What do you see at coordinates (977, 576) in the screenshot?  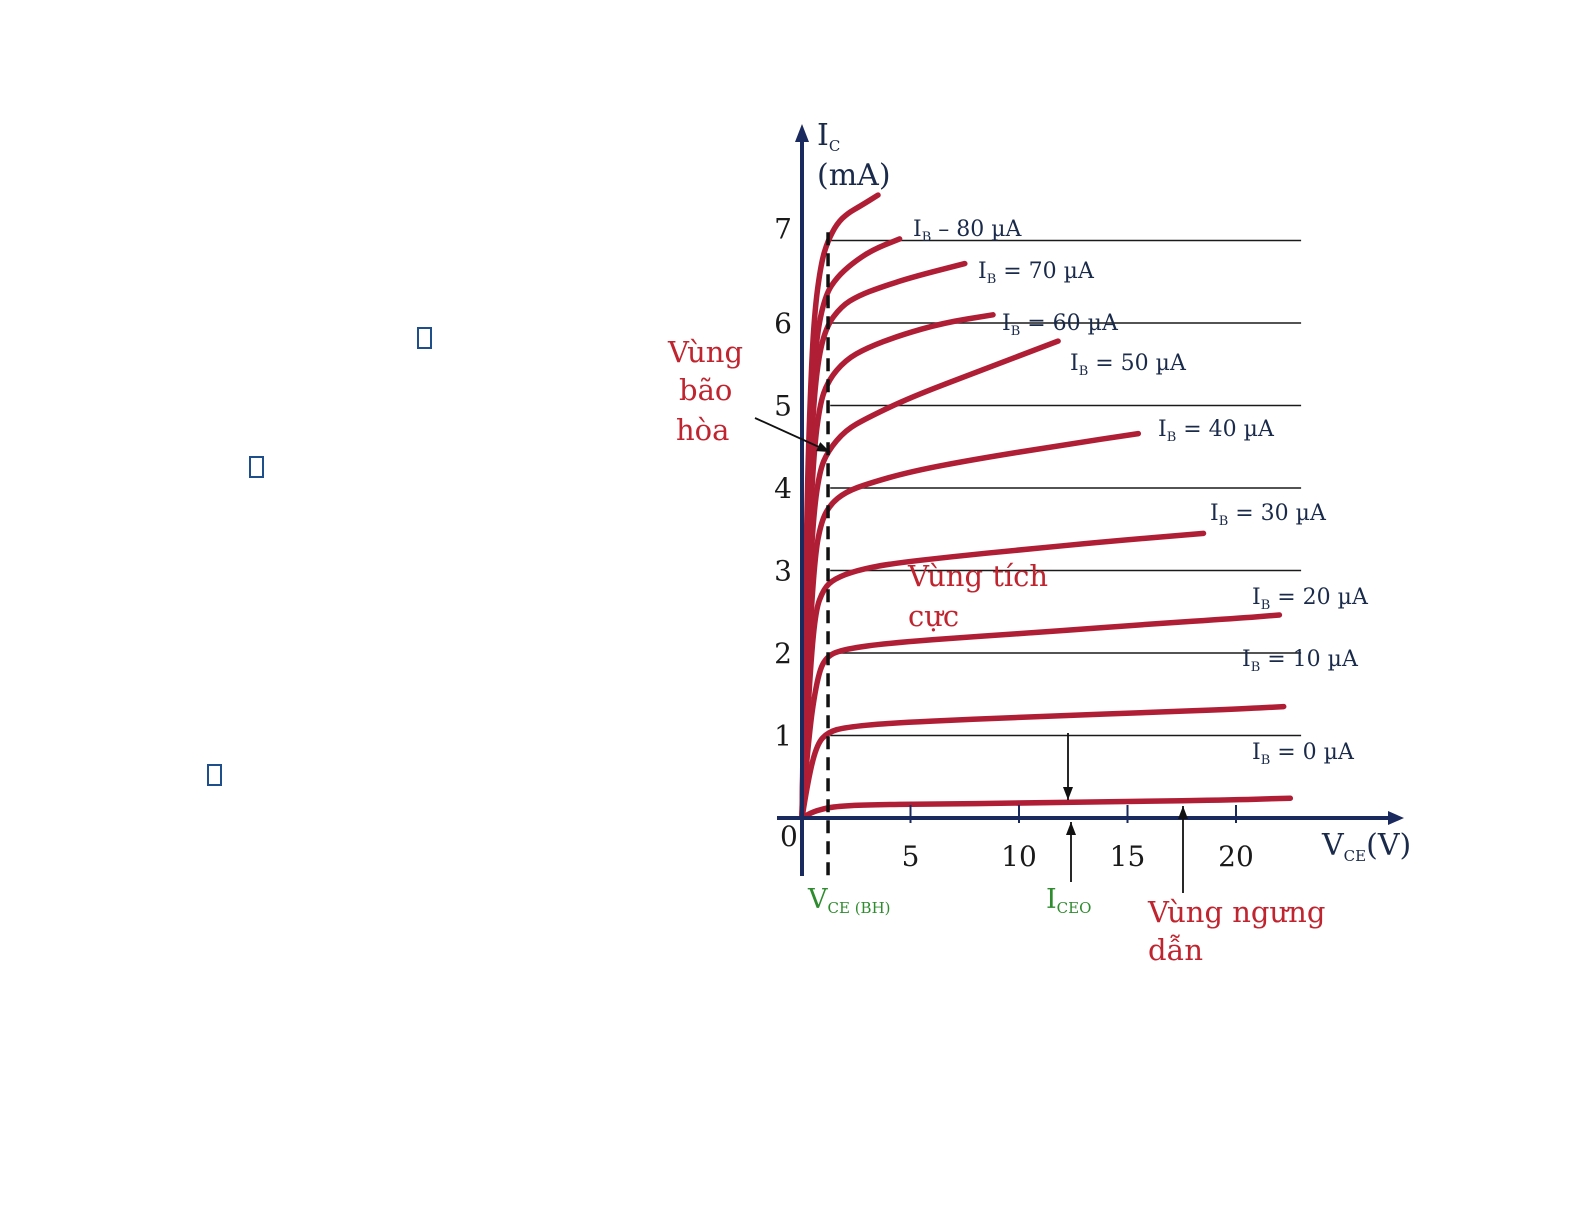 I see `active-region-label: Vùng tích` at bounding box center [977, 576].